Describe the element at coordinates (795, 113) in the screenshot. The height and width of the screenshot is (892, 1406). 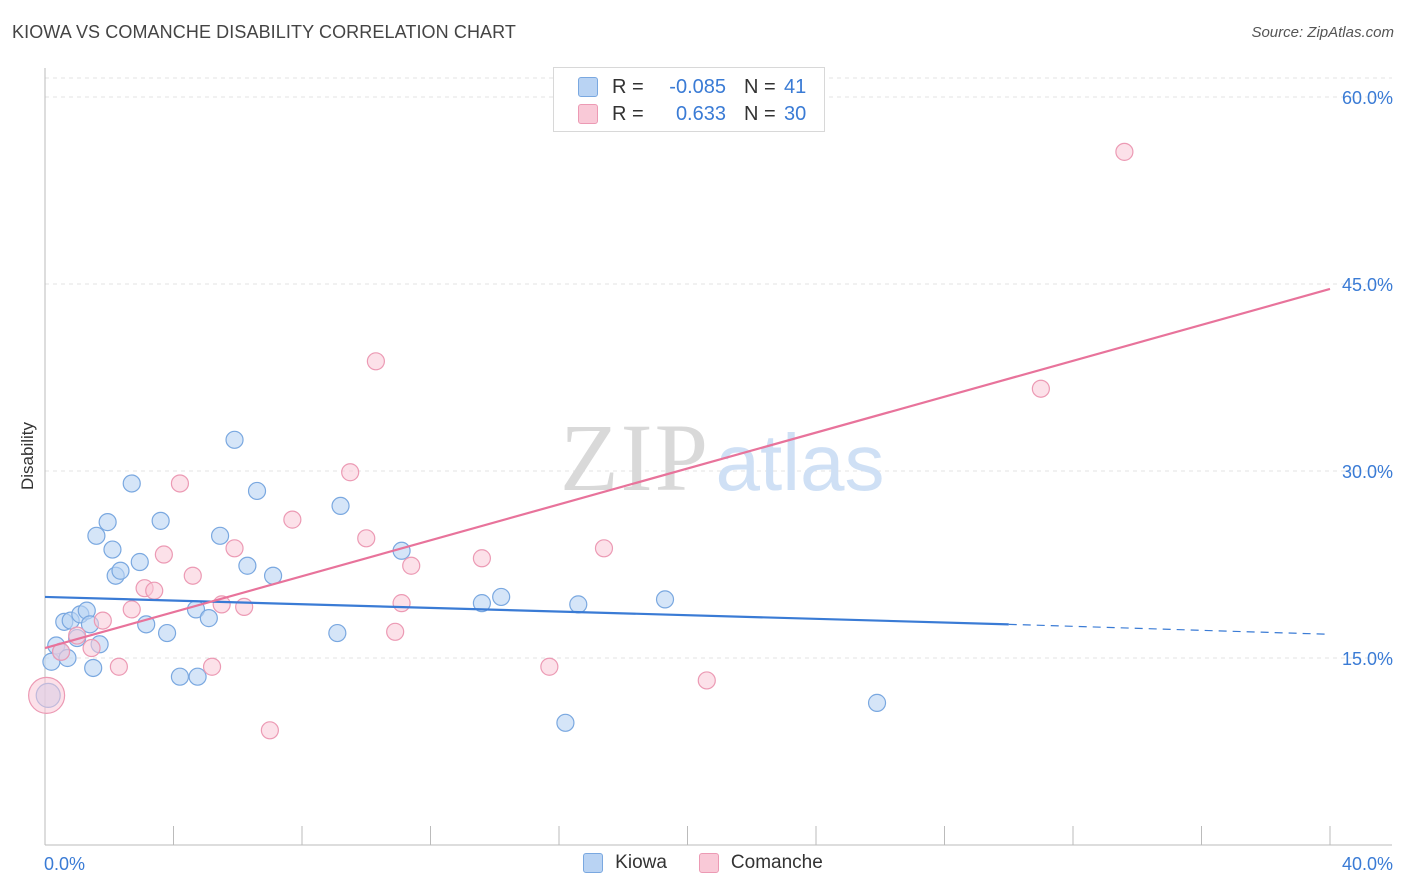
I see `legend-n-value: 30` at that location.